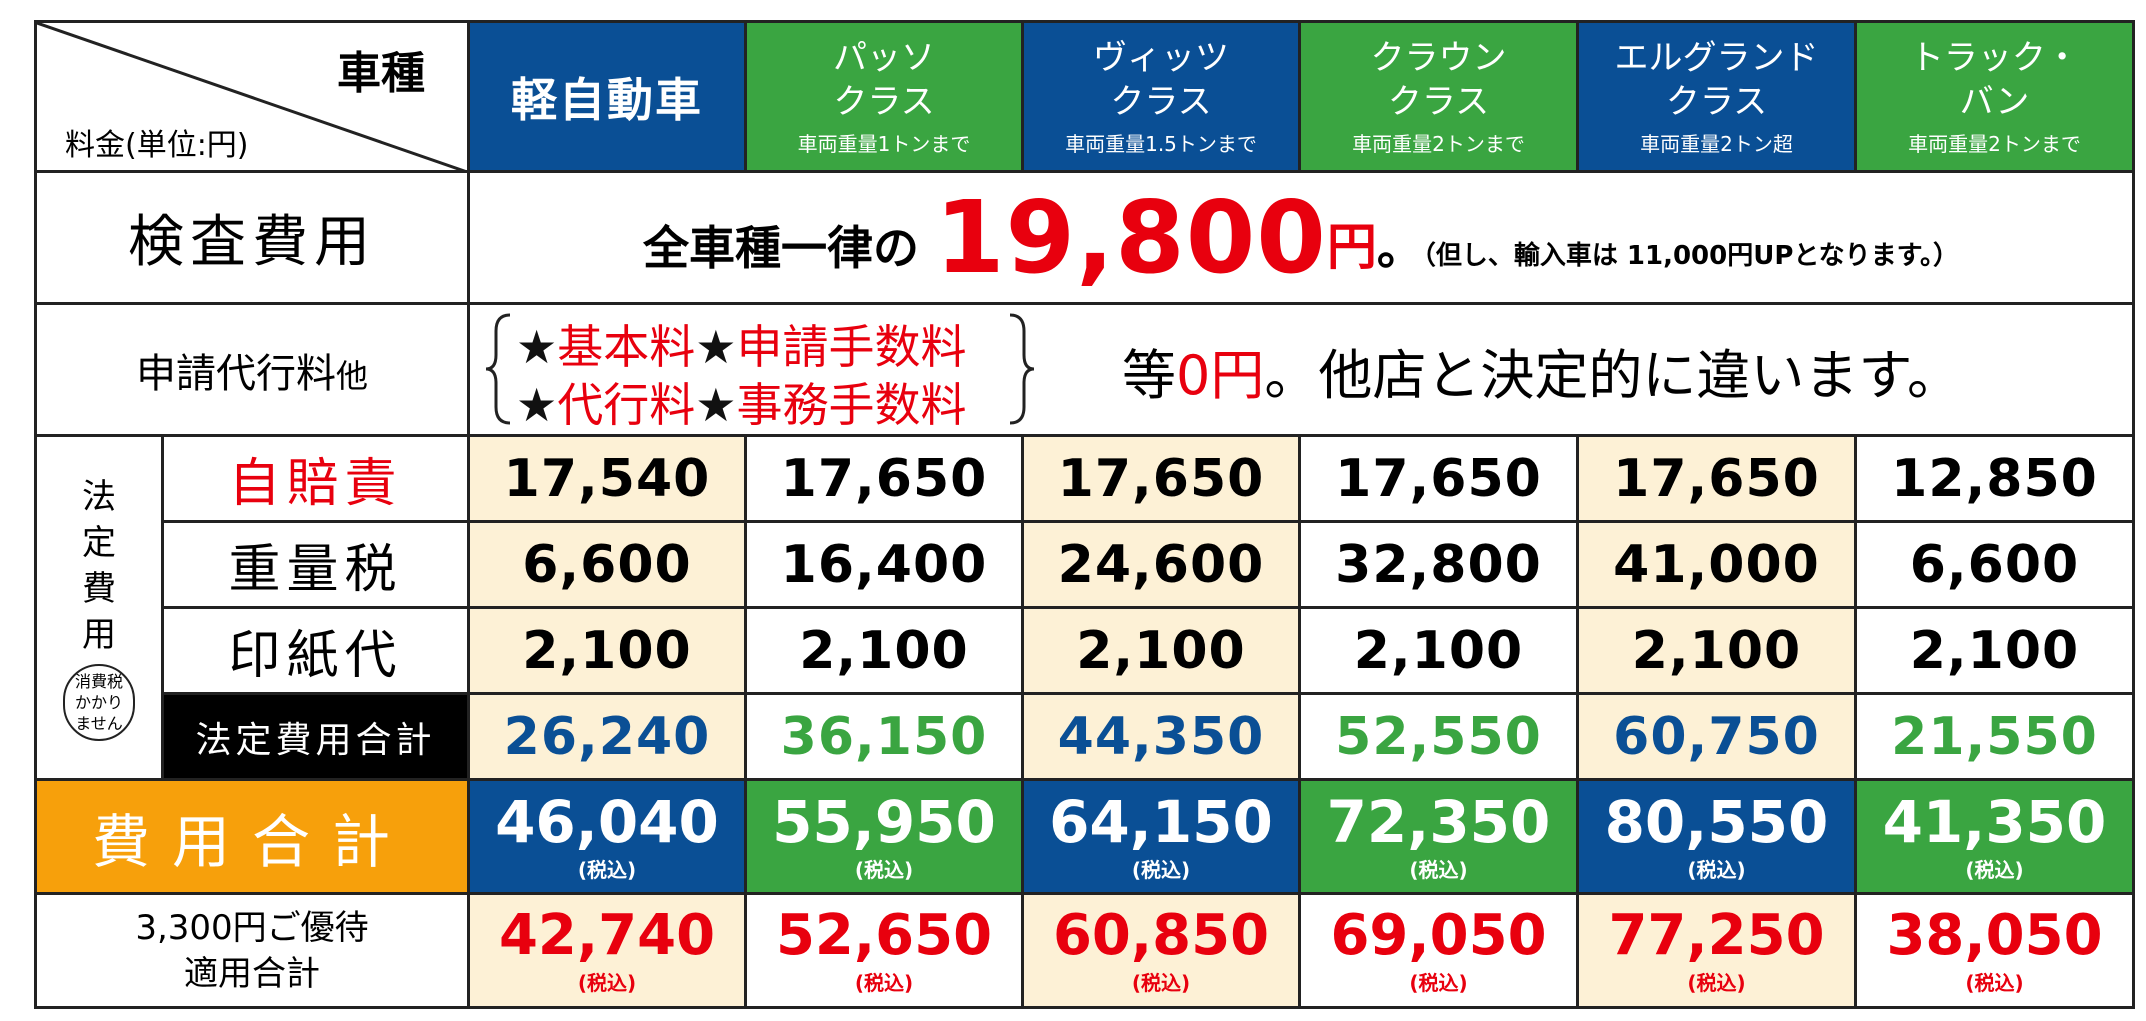  I want to click on fee-unit-label: 料金(単位:円), so click(157, 145).